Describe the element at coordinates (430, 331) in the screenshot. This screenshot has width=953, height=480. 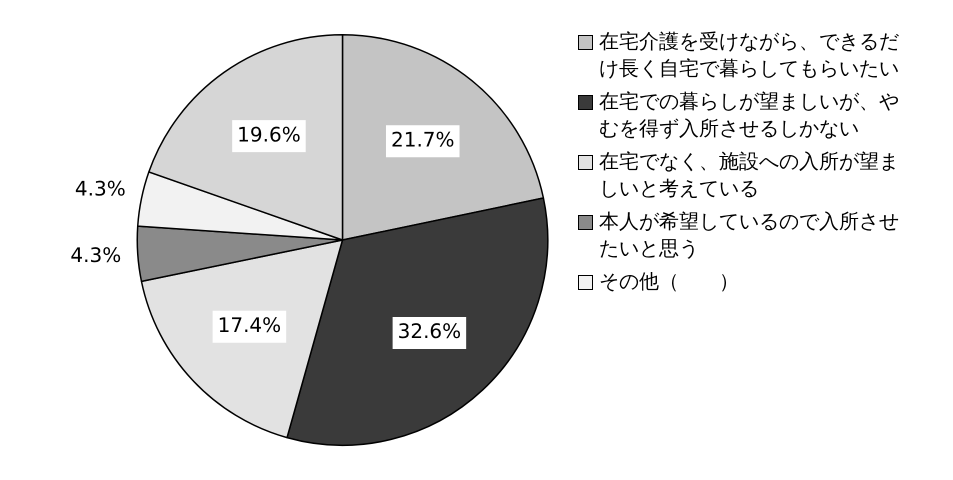
I see `data-label: 32.6%` at that location.